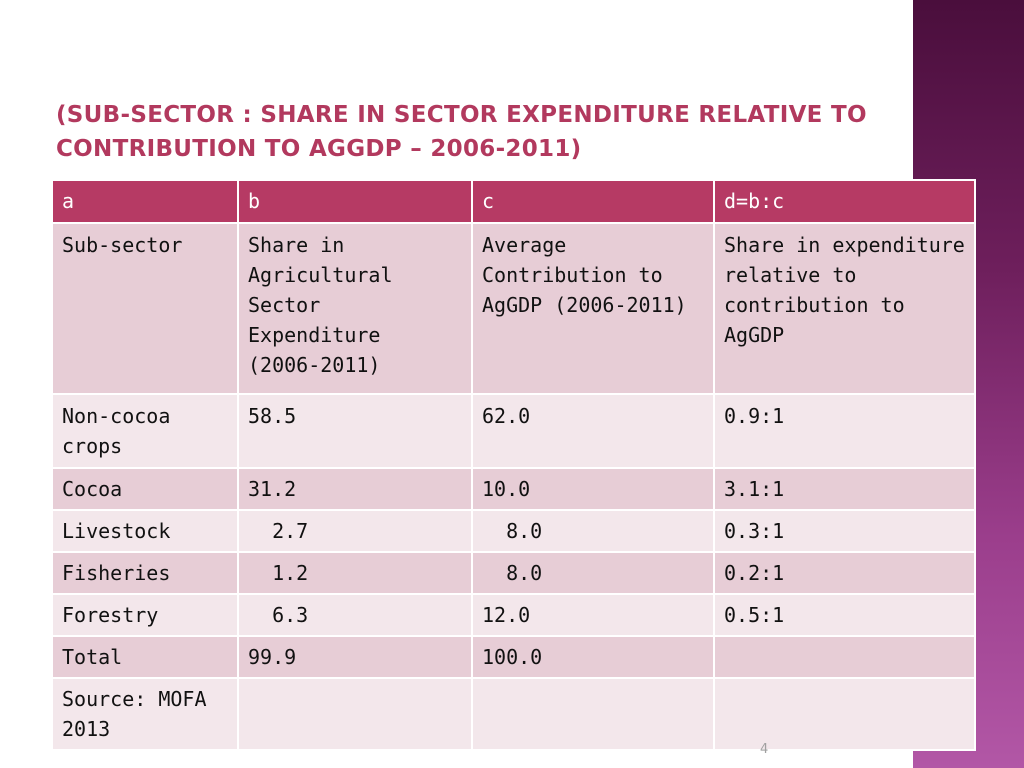 The width and height of the screenshot is (1024, 768). I want to click on page-number: 4, so click(764, 749).